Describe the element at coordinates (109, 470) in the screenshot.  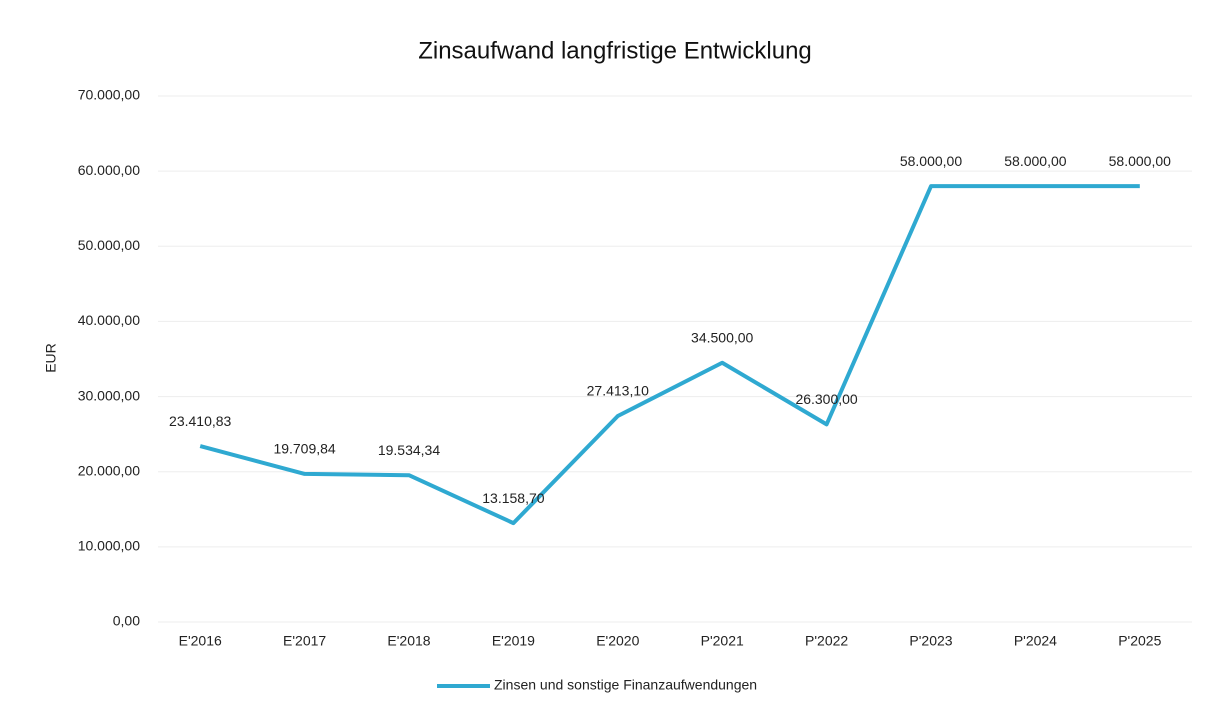
I see `y-tick-label: 20.000,00` at that location.